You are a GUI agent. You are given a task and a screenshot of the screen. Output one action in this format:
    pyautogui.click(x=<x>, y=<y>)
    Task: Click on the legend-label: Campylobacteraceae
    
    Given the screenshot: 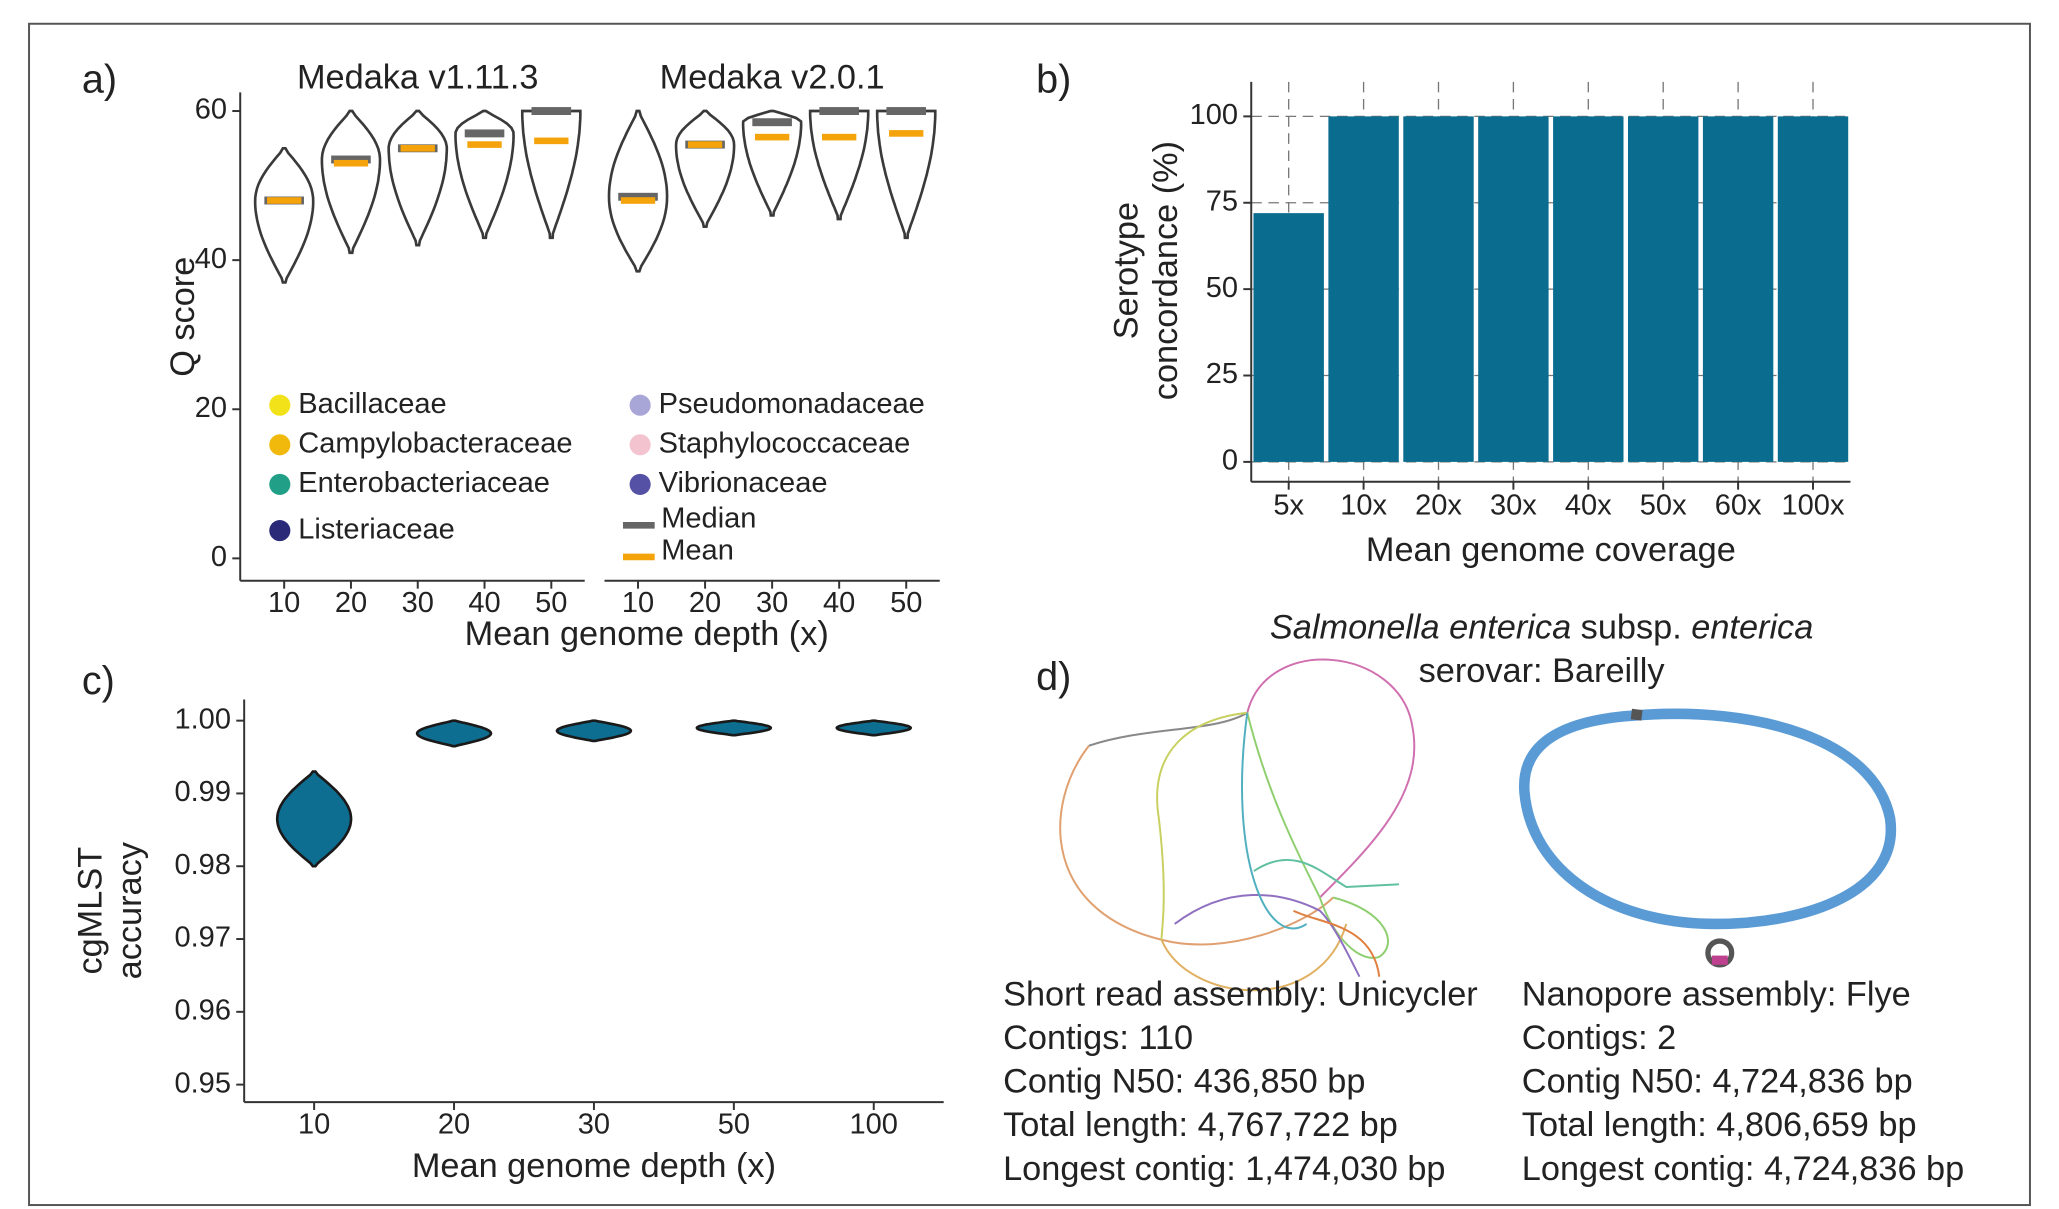 What is the action you would take?
    pyautogui.click(x=435, y=443)
    